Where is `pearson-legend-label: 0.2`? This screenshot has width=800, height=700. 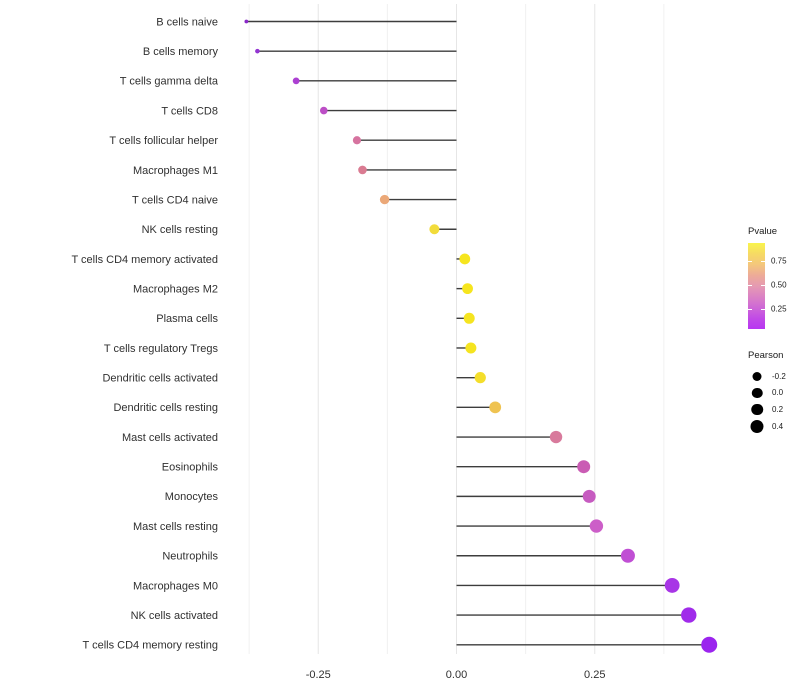 pearson-legend-label: 0.2 is located at coordinates (778, 409).